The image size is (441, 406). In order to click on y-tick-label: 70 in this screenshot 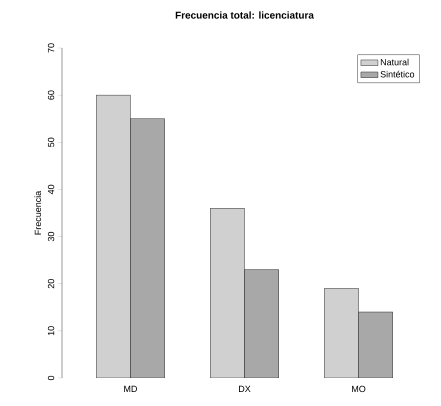, I will do `click(51, 48)`.